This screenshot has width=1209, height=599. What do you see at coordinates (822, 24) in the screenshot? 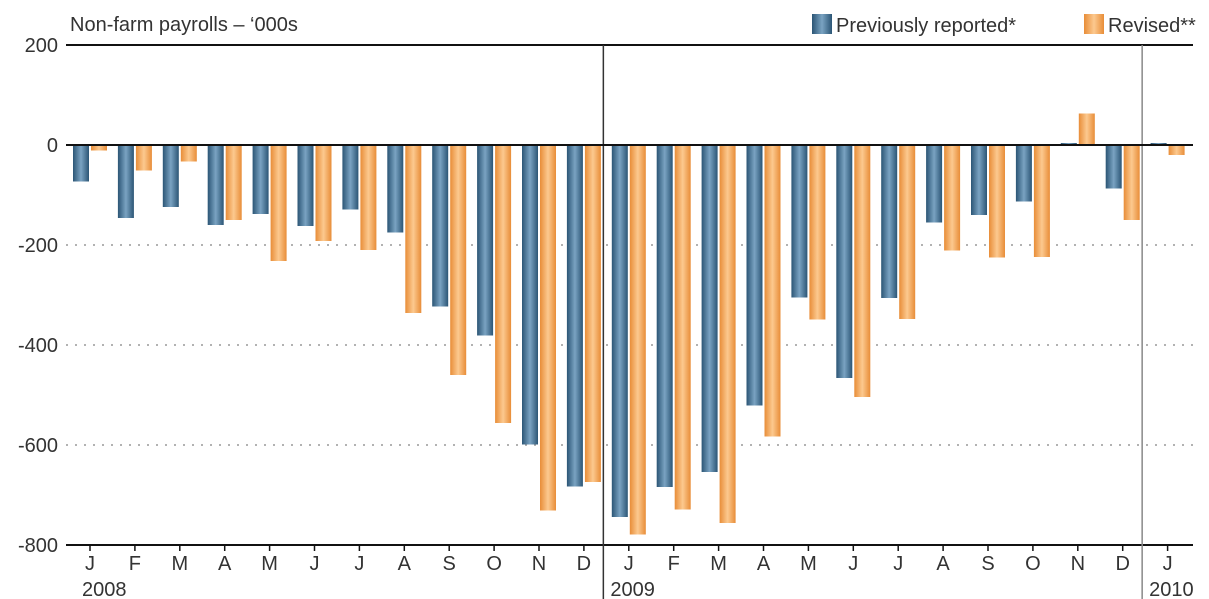
I see `legend-swatch-previously-reported` at bounding box center [822, 24].